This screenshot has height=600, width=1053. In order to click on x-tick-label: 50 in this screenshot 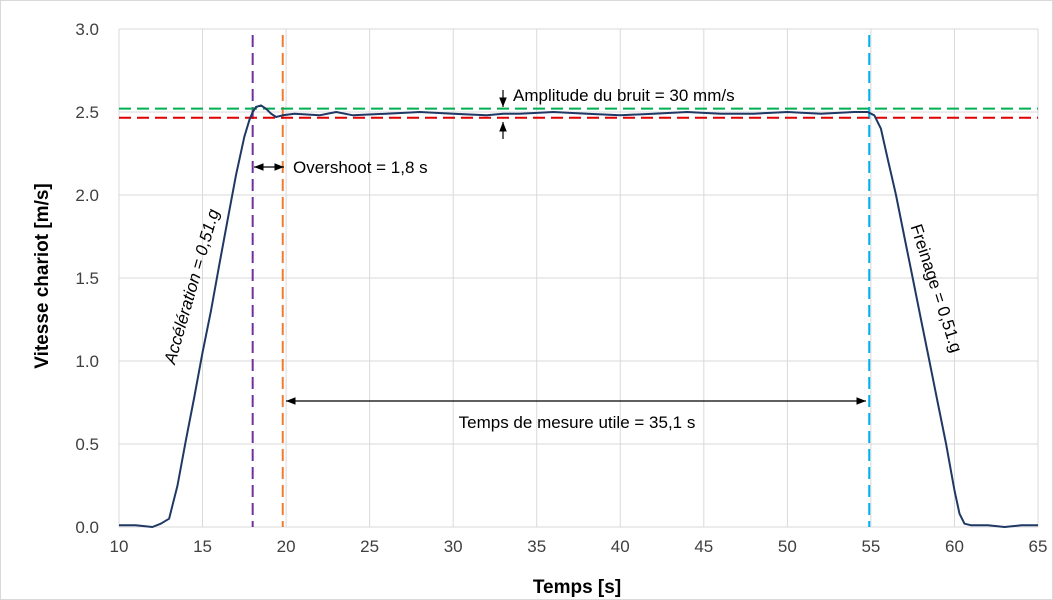, I will do `click(787, 546)`.